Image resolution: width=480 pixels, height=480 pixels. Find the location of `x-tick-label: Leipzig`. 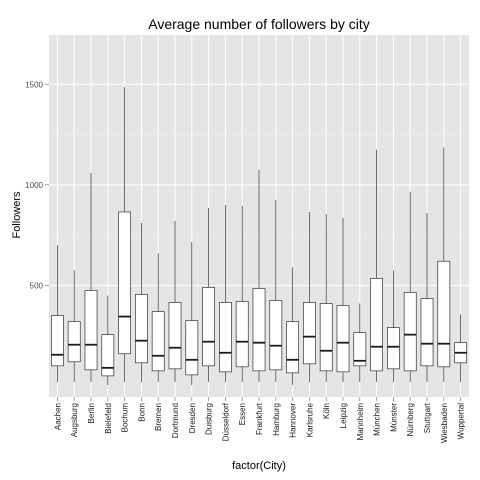

x-tick-label: Leipzig is located at coordinates (343, 415).